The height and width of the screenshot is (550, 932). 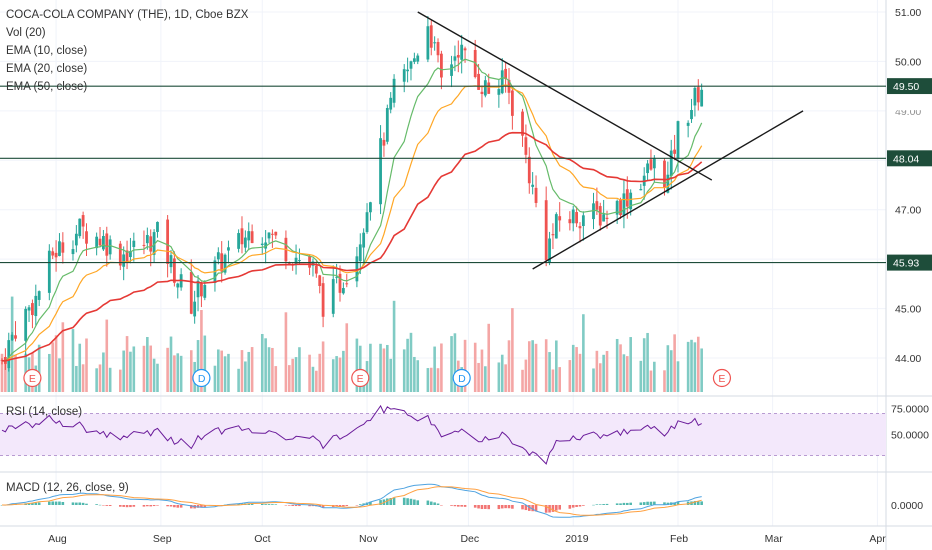 What do you see at coordinates (26, 33) in the screenshot?
I see `indicator-vol: Vol (20)` at bounding box center [26, 33].